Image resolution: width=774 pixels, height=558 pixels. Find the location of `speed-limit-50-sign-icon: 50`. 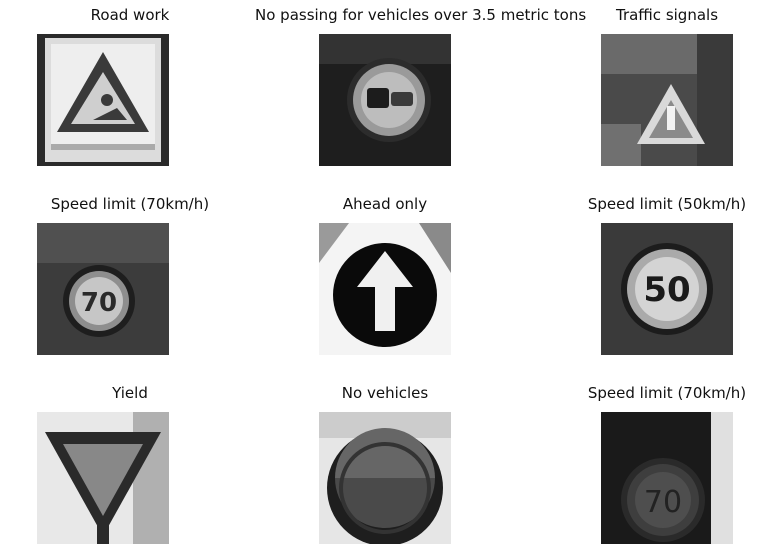

speed-limit-50-sign-icon: 50 is located at coordinates (667, 289).